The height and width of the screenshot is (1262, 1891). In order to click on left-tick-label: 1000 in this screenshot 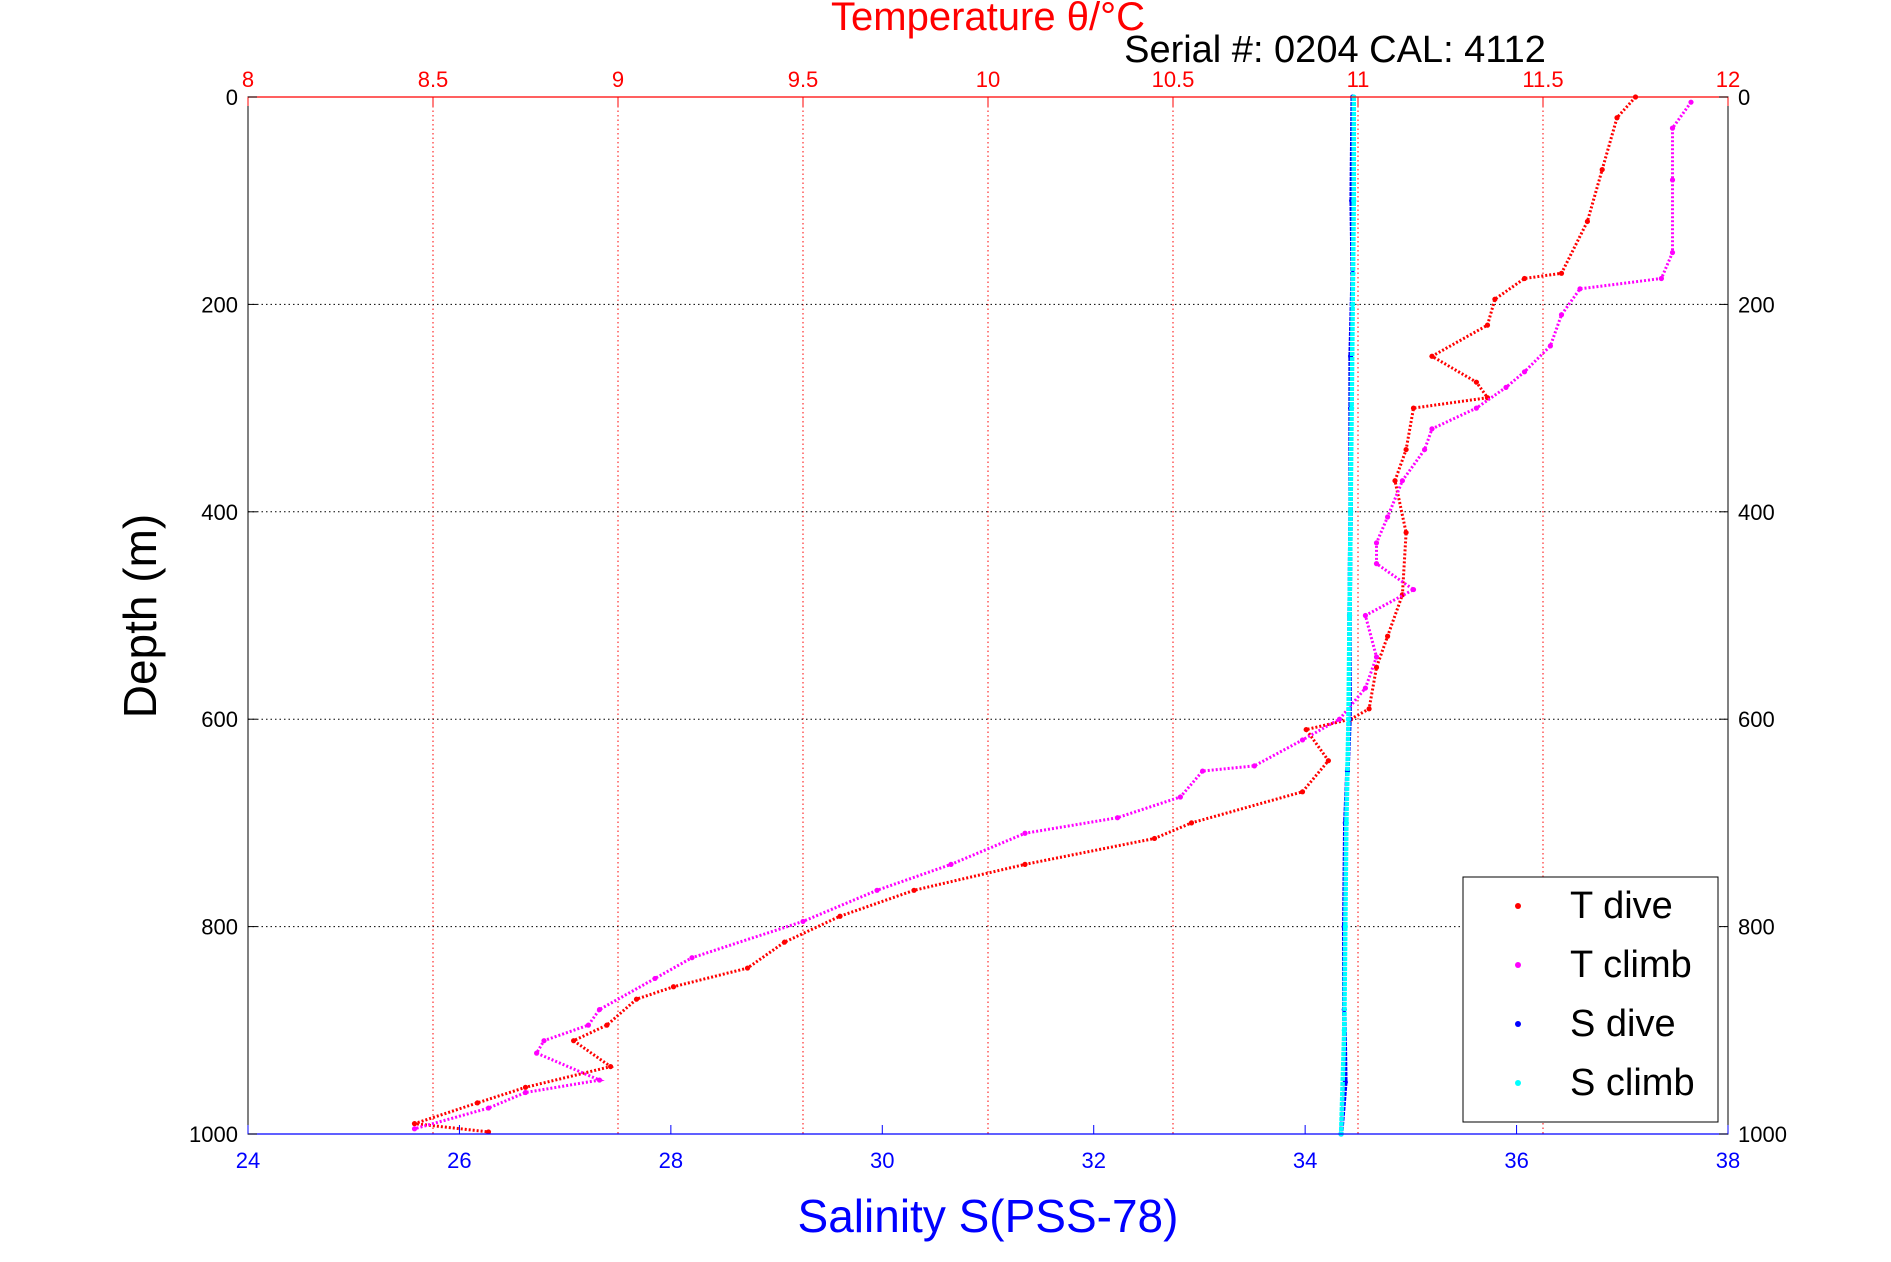, I will do `click(213, 1134)`.